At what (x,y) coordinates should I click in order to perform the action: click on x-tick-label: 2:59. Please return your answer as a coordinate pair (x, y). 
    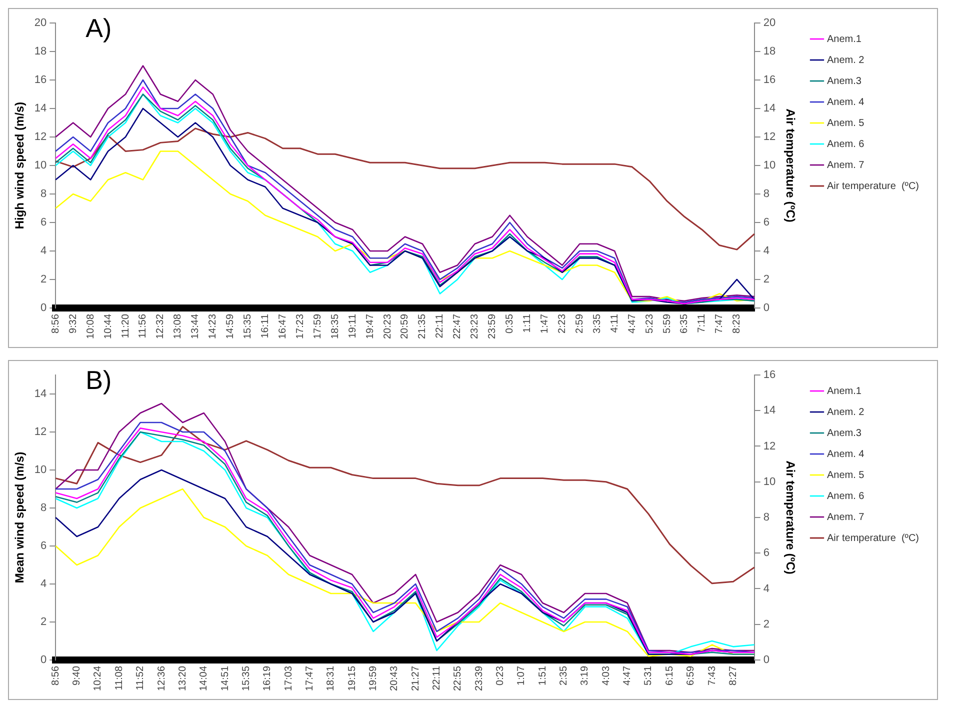
    Looking at the image, I should click on (580, 324).